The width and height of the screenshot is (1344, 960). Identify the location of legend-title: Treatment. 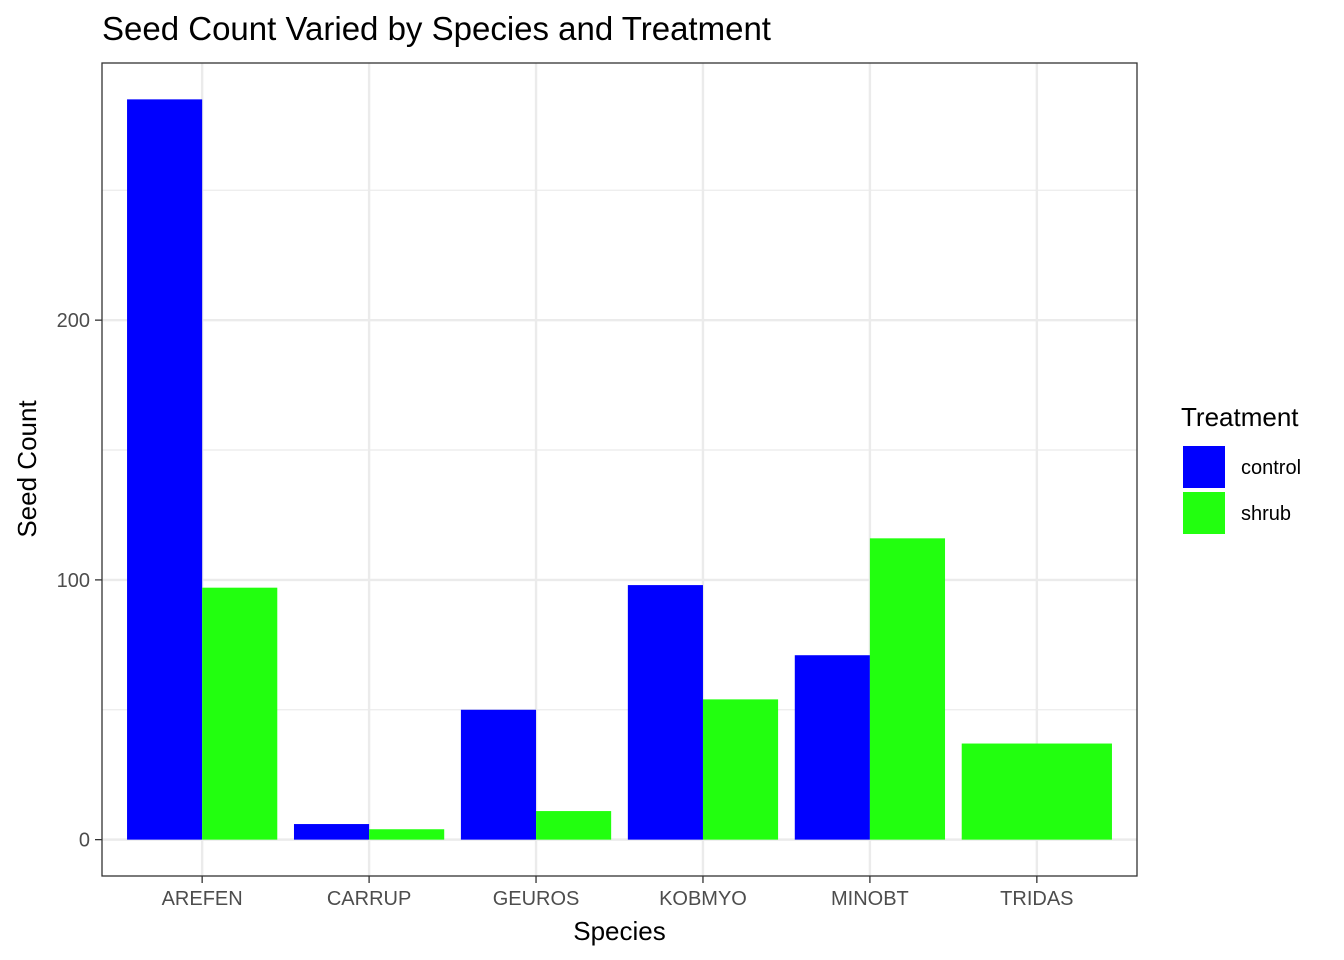
(1240, 417).